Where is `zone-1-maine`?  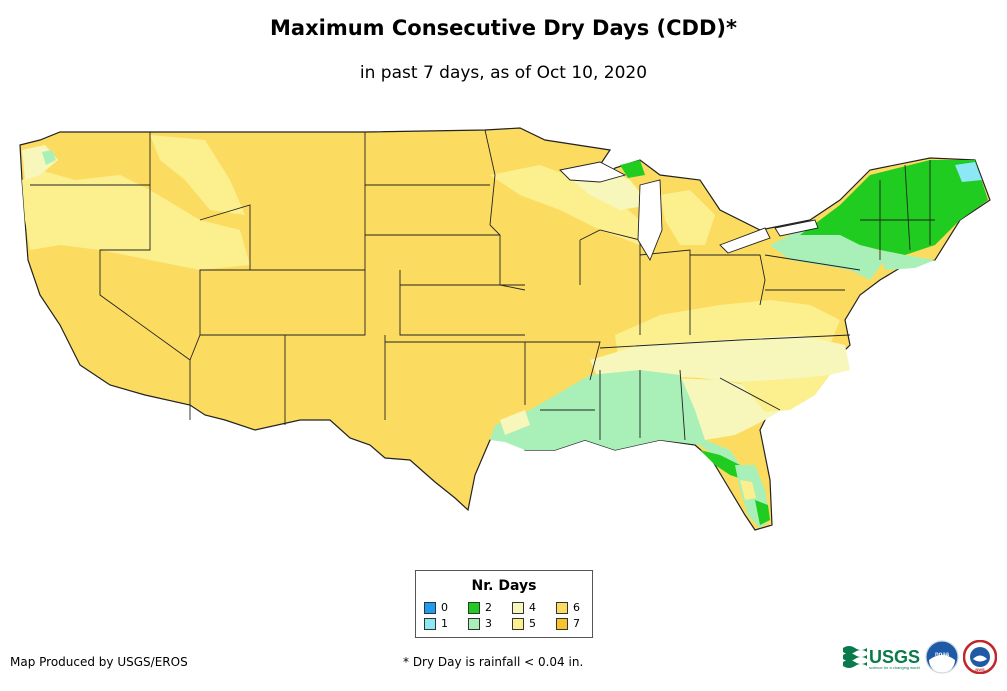 zone-1-maine is located at coordinates (968, 172).